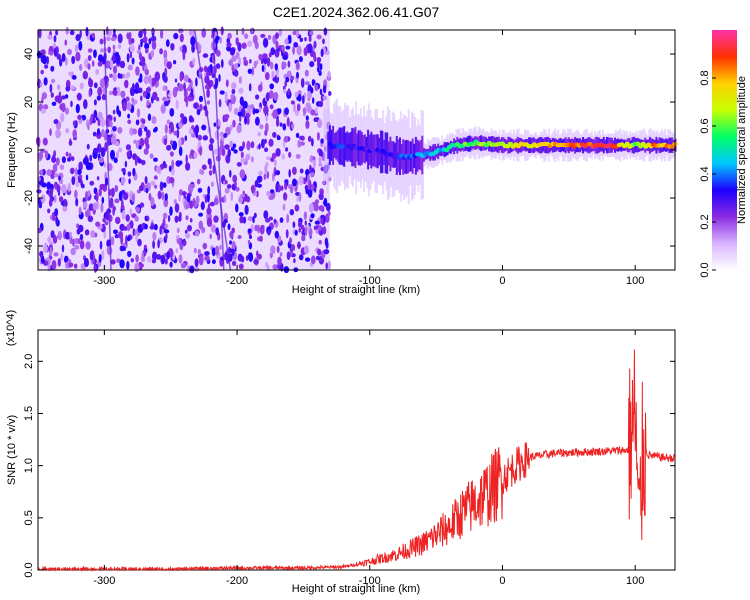 The image size is (750, 600). Describe the element at coordinates (29, 150) in the screenshot. I see `heatmap-y-tick-label: 0` at that location.